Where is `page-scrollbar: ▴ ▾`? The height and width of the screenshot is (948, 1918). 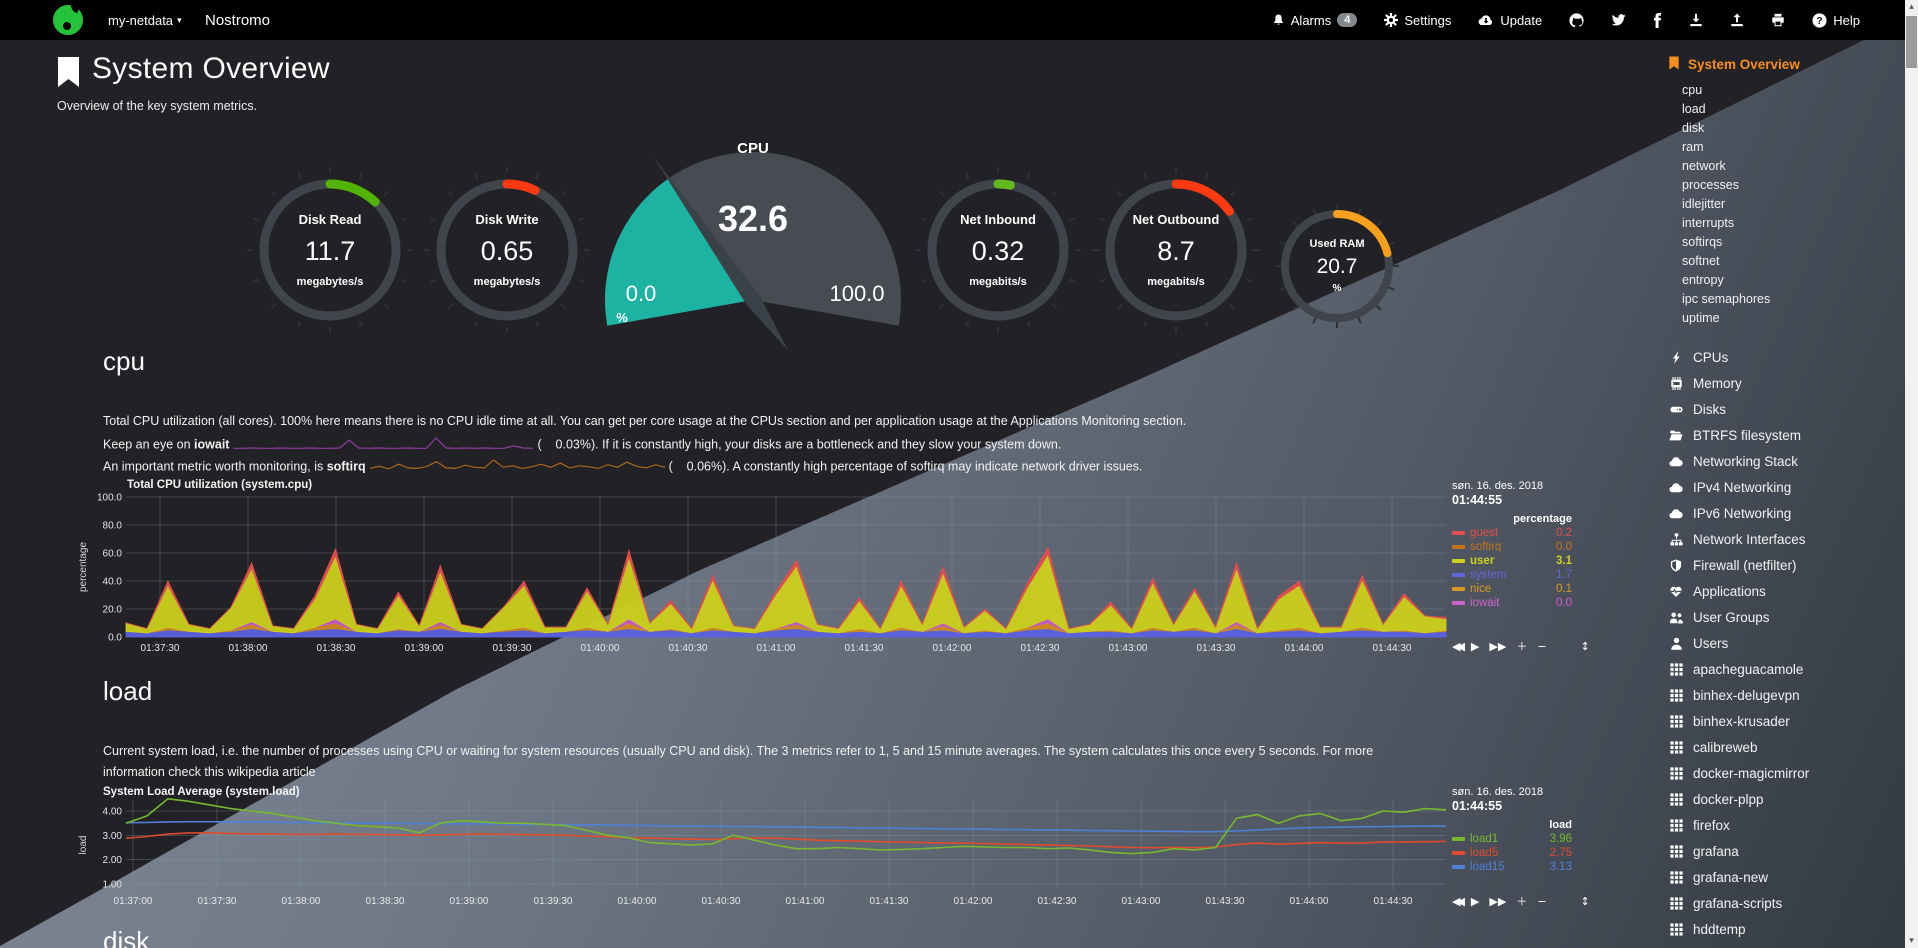
page-scrollbar: ▴ ▾ is located at coordinates (1911, 474).